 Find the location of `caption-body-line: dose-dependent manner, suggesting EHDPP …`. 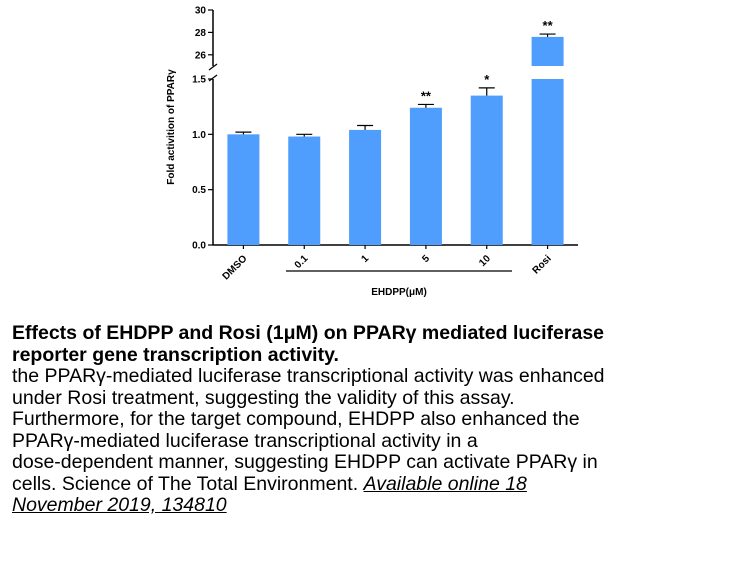

caption-body-line: dose-dependent manner, suggesting EHDPP … is located at coordinates (305, 462).